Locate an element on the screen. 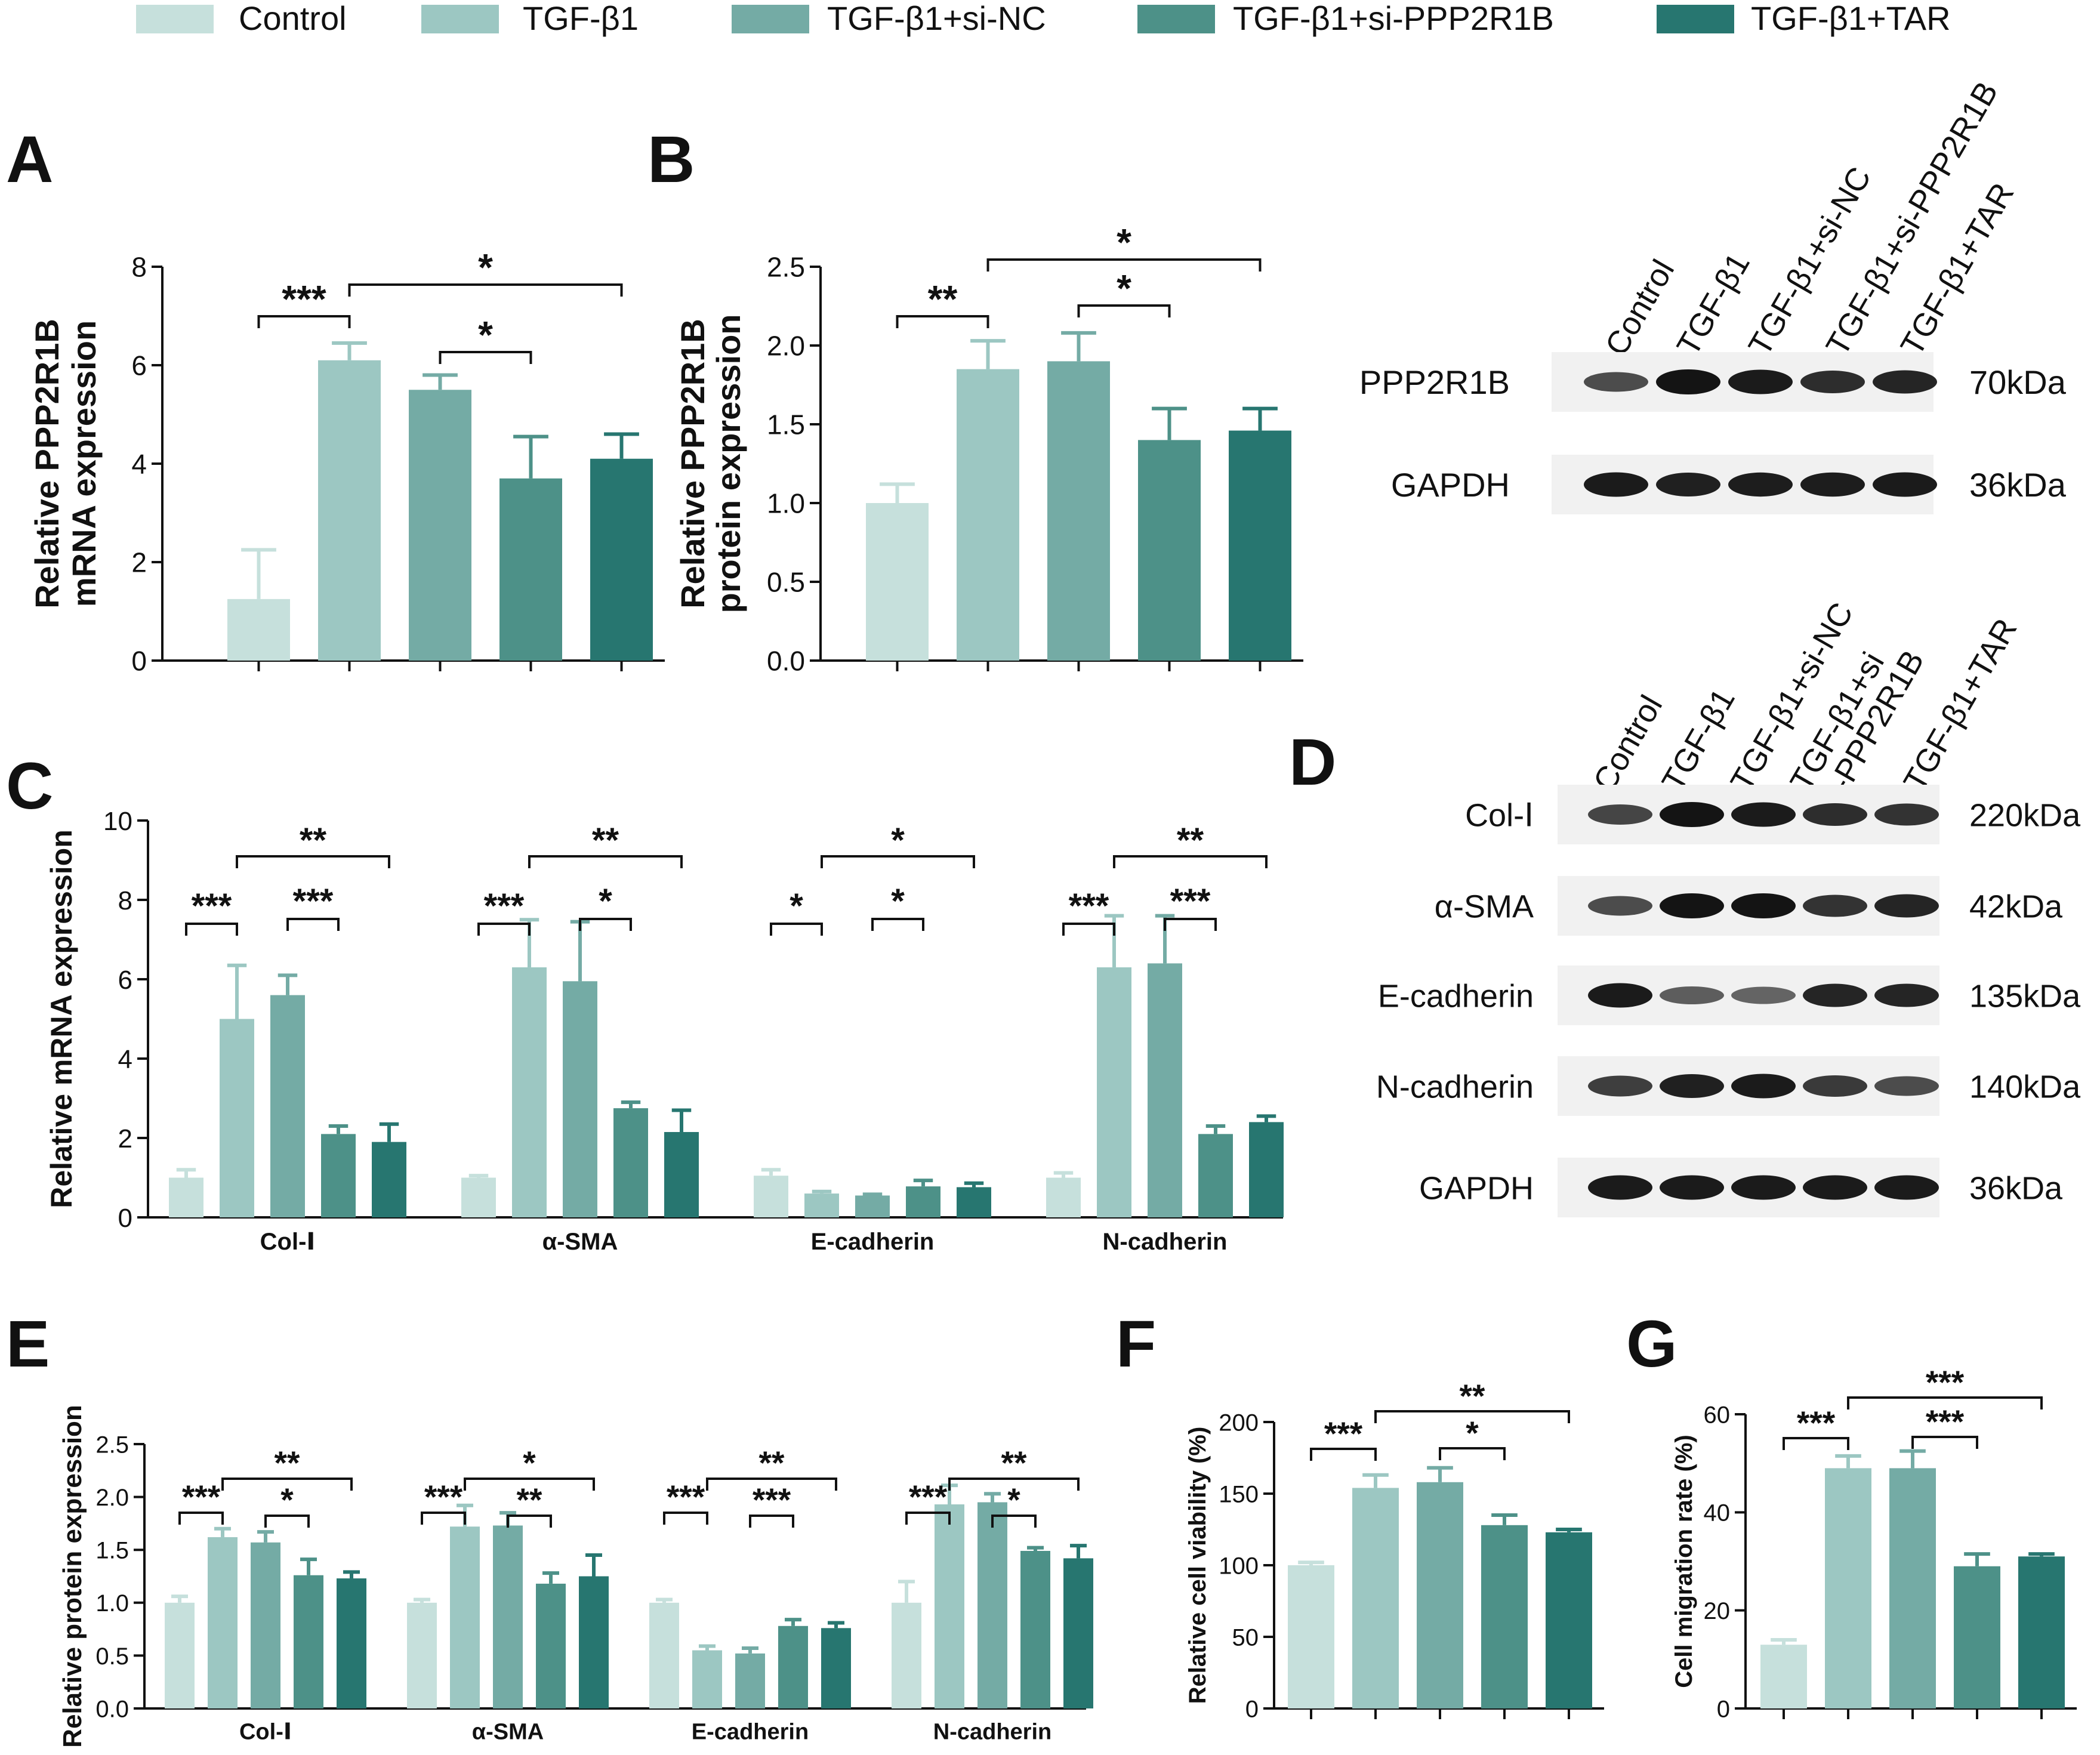  y-tick-label: 4 is located at coordinates (125, 1059).